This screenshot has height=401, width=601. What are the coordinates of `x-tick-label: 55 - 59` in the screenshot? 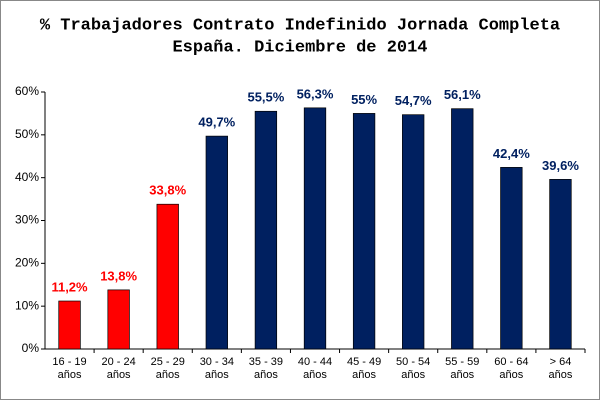 It's located at (462, 362).